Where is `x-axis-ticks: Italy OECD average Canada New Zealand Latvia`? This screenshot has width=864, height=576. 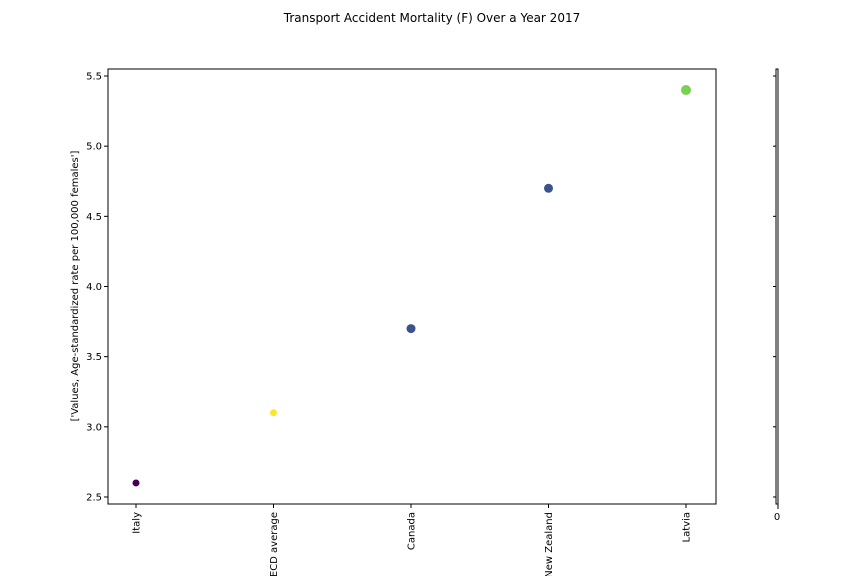 x-axis-ticks: Italy OECD average Canada New Zealand Latvia is located at coordinates (412, 540).